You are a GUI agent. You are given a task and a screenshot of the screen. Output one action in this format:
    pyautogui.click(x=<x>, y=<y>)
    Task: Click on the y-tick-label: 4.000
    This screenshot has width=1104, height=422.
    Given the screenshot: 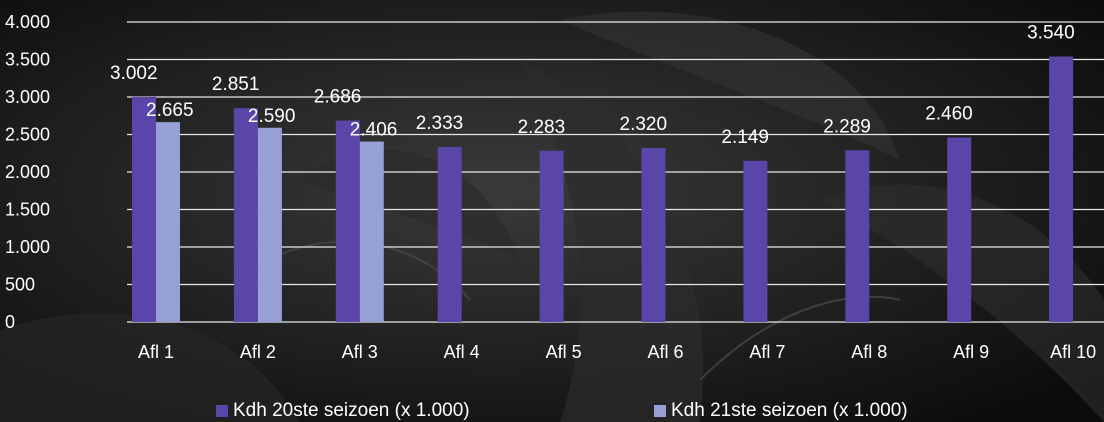 What is the action you would take?
    pyautogui.click(x=27, y=22)
    